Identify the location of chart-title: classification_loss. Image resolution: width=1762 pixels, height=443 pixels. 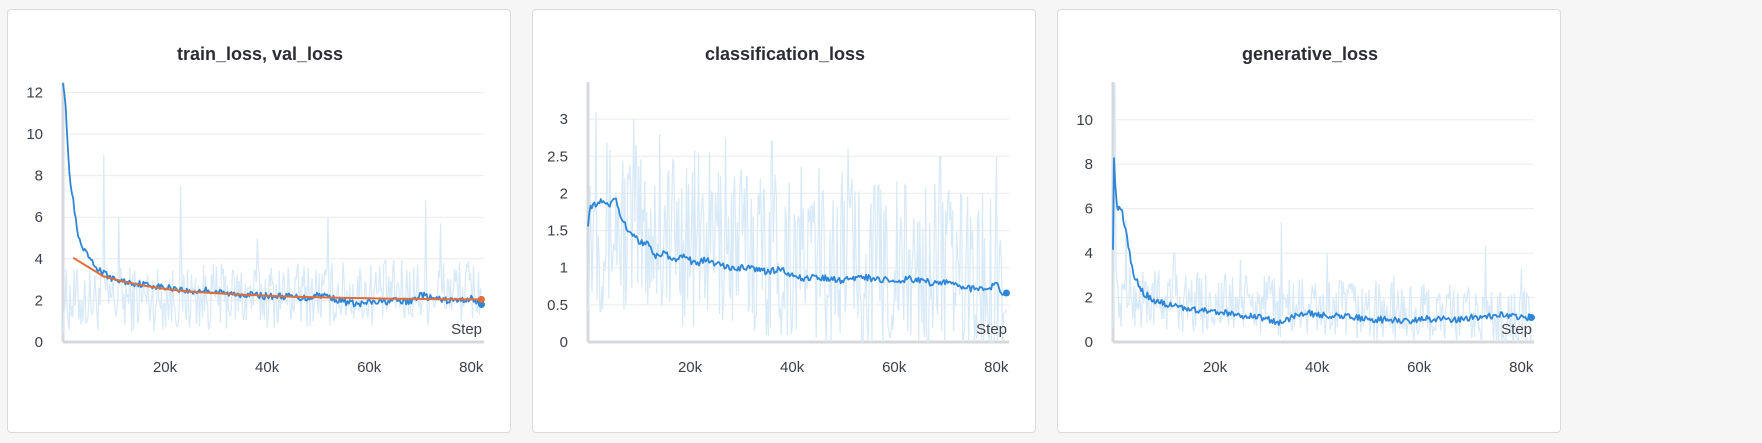
(785, 54).